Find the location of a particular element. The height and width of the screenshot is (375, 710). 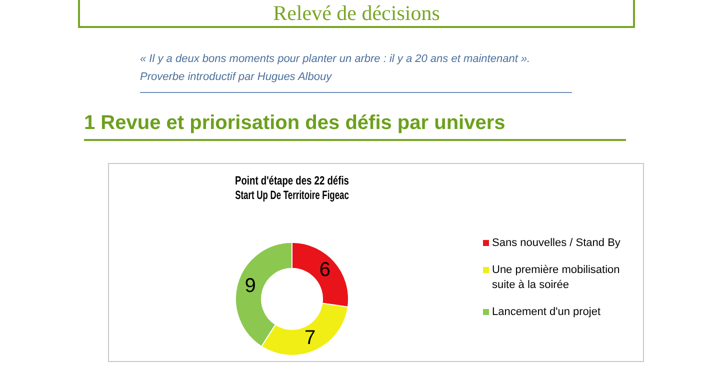

data-label: 7 is located at coordinates (310, 337).